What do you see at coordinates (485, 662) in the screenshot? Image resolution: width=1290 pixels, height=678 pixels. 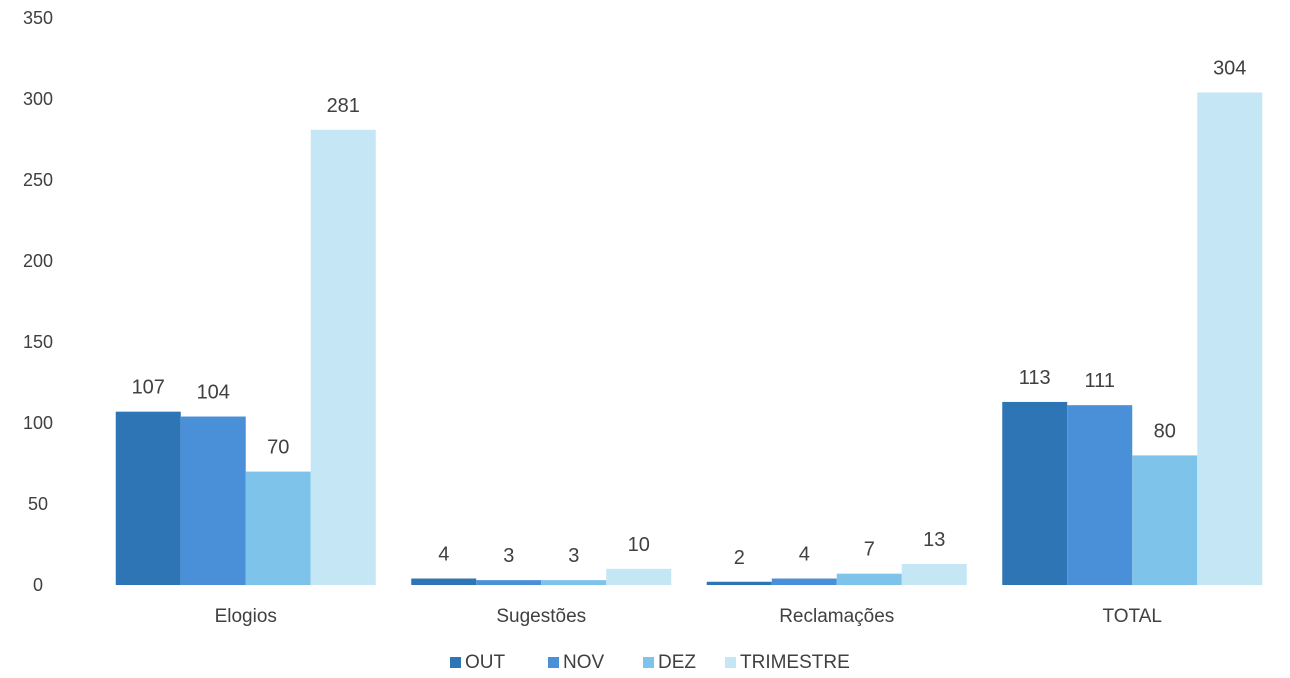 I see `legend-label: OUT` at bounding box center [485, 662].